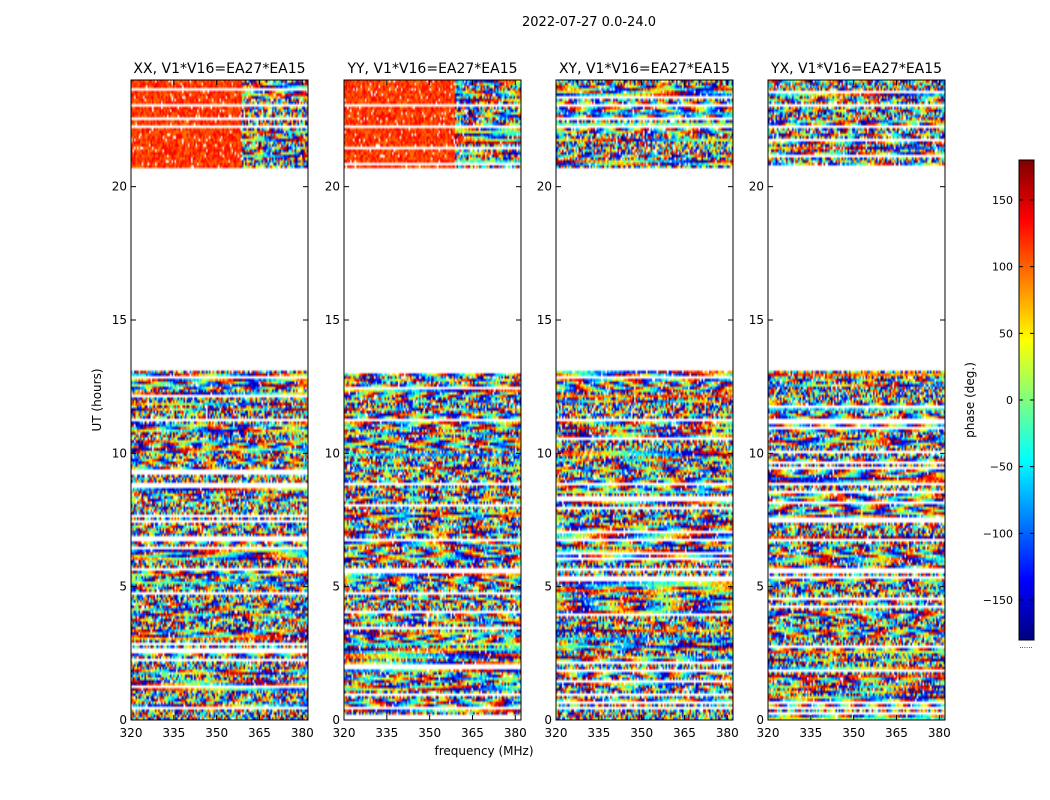 This screenshot has width=1050, height=800. Describe the element at coordinates (219, 69) in the screenshot. I see `panel-title: XX, V1*V16=EA27*EA15` at that location.